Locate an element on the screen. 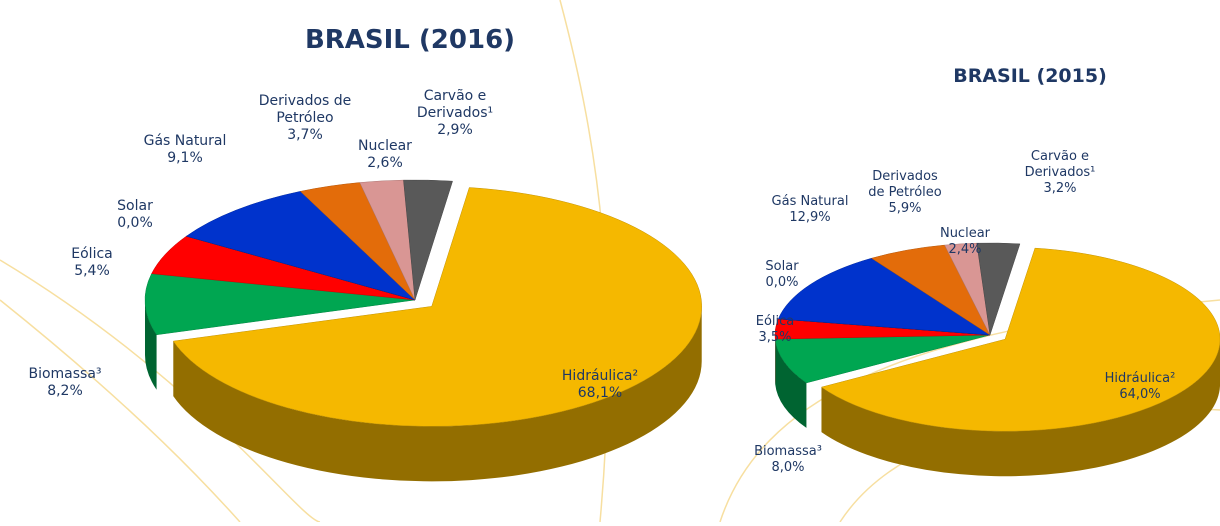  value-label: 3,5% is located at coordinates (774, 337).